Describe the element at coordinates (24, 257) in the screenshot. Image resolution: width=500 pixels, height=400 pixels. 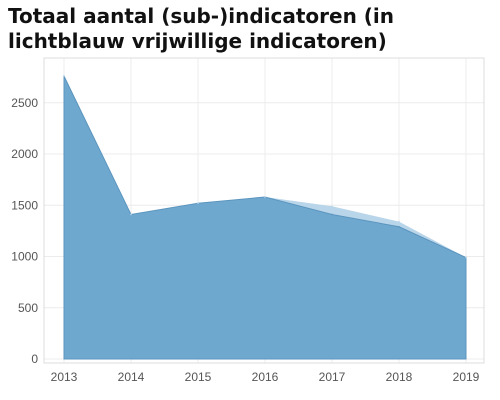
I see `y-tick-label: 1000` at that location.